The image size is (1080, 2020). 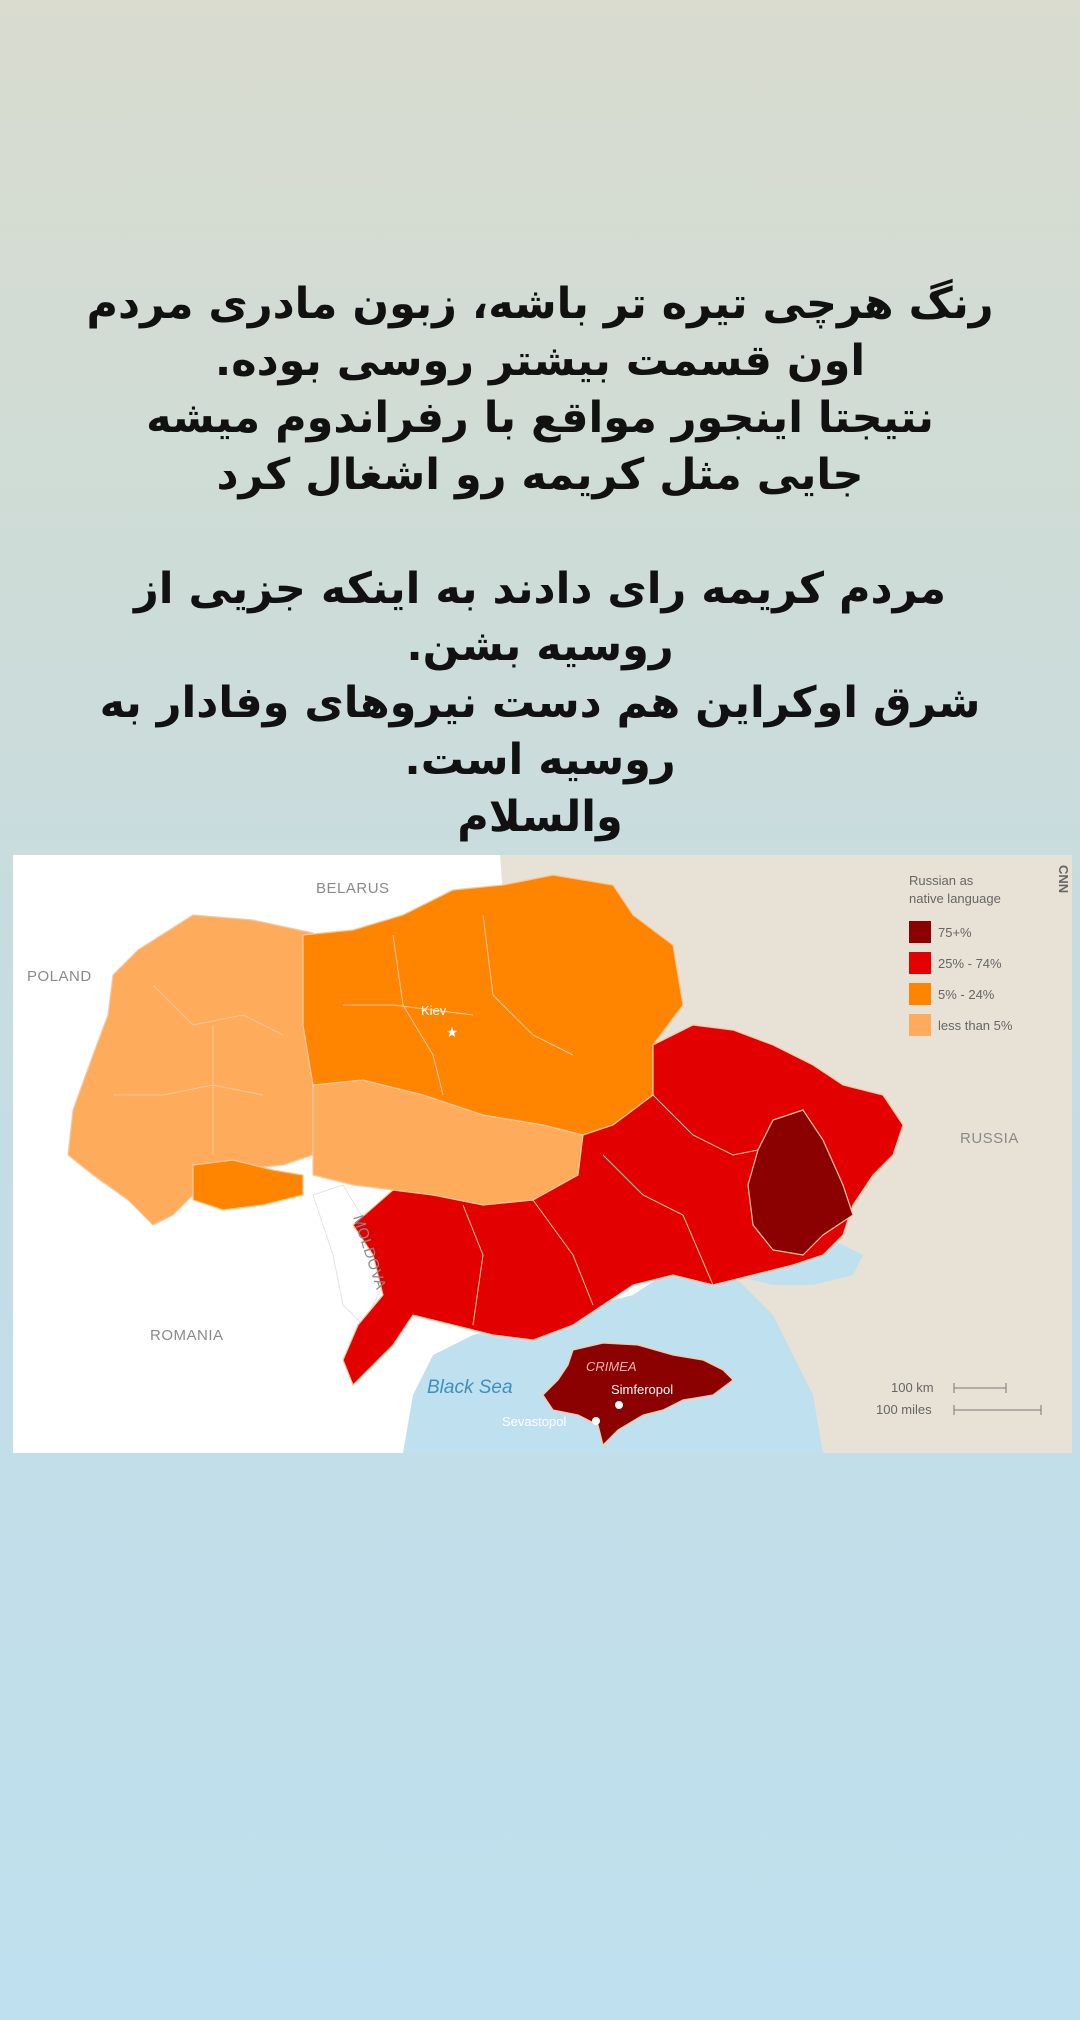 What do you see at coordinates (596, 1421) in the screenshot?
I see `sevastopol-dot` at bounding box center [596, 1421].